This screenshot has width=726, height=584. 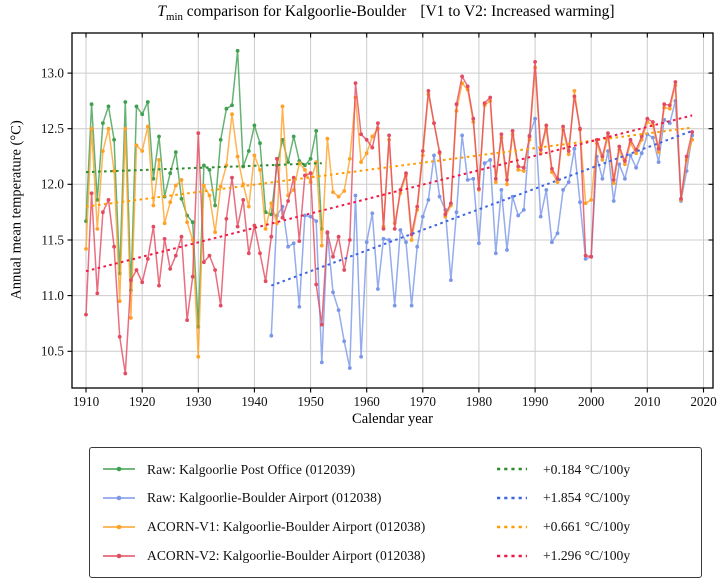 I want to click on x-tick-label: 1940, so click(x=254, y=401).